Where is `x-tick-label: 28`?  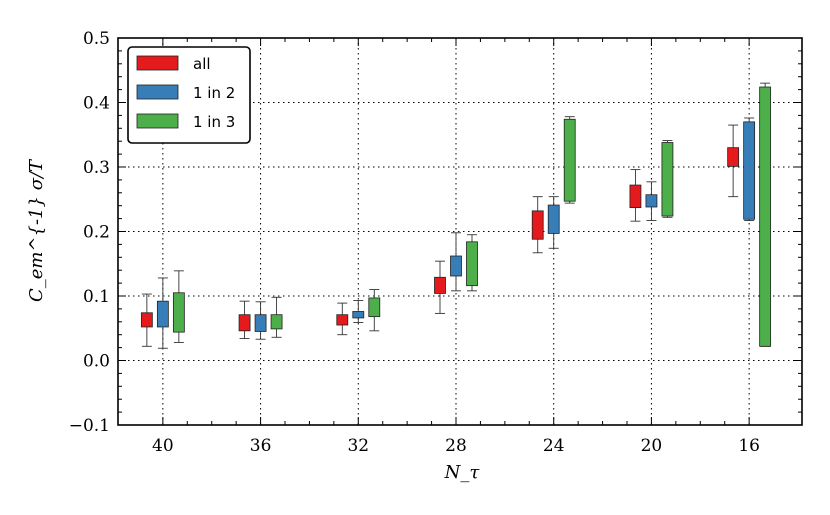
x-tick-label: 28 is located at coordinates (456, 446).